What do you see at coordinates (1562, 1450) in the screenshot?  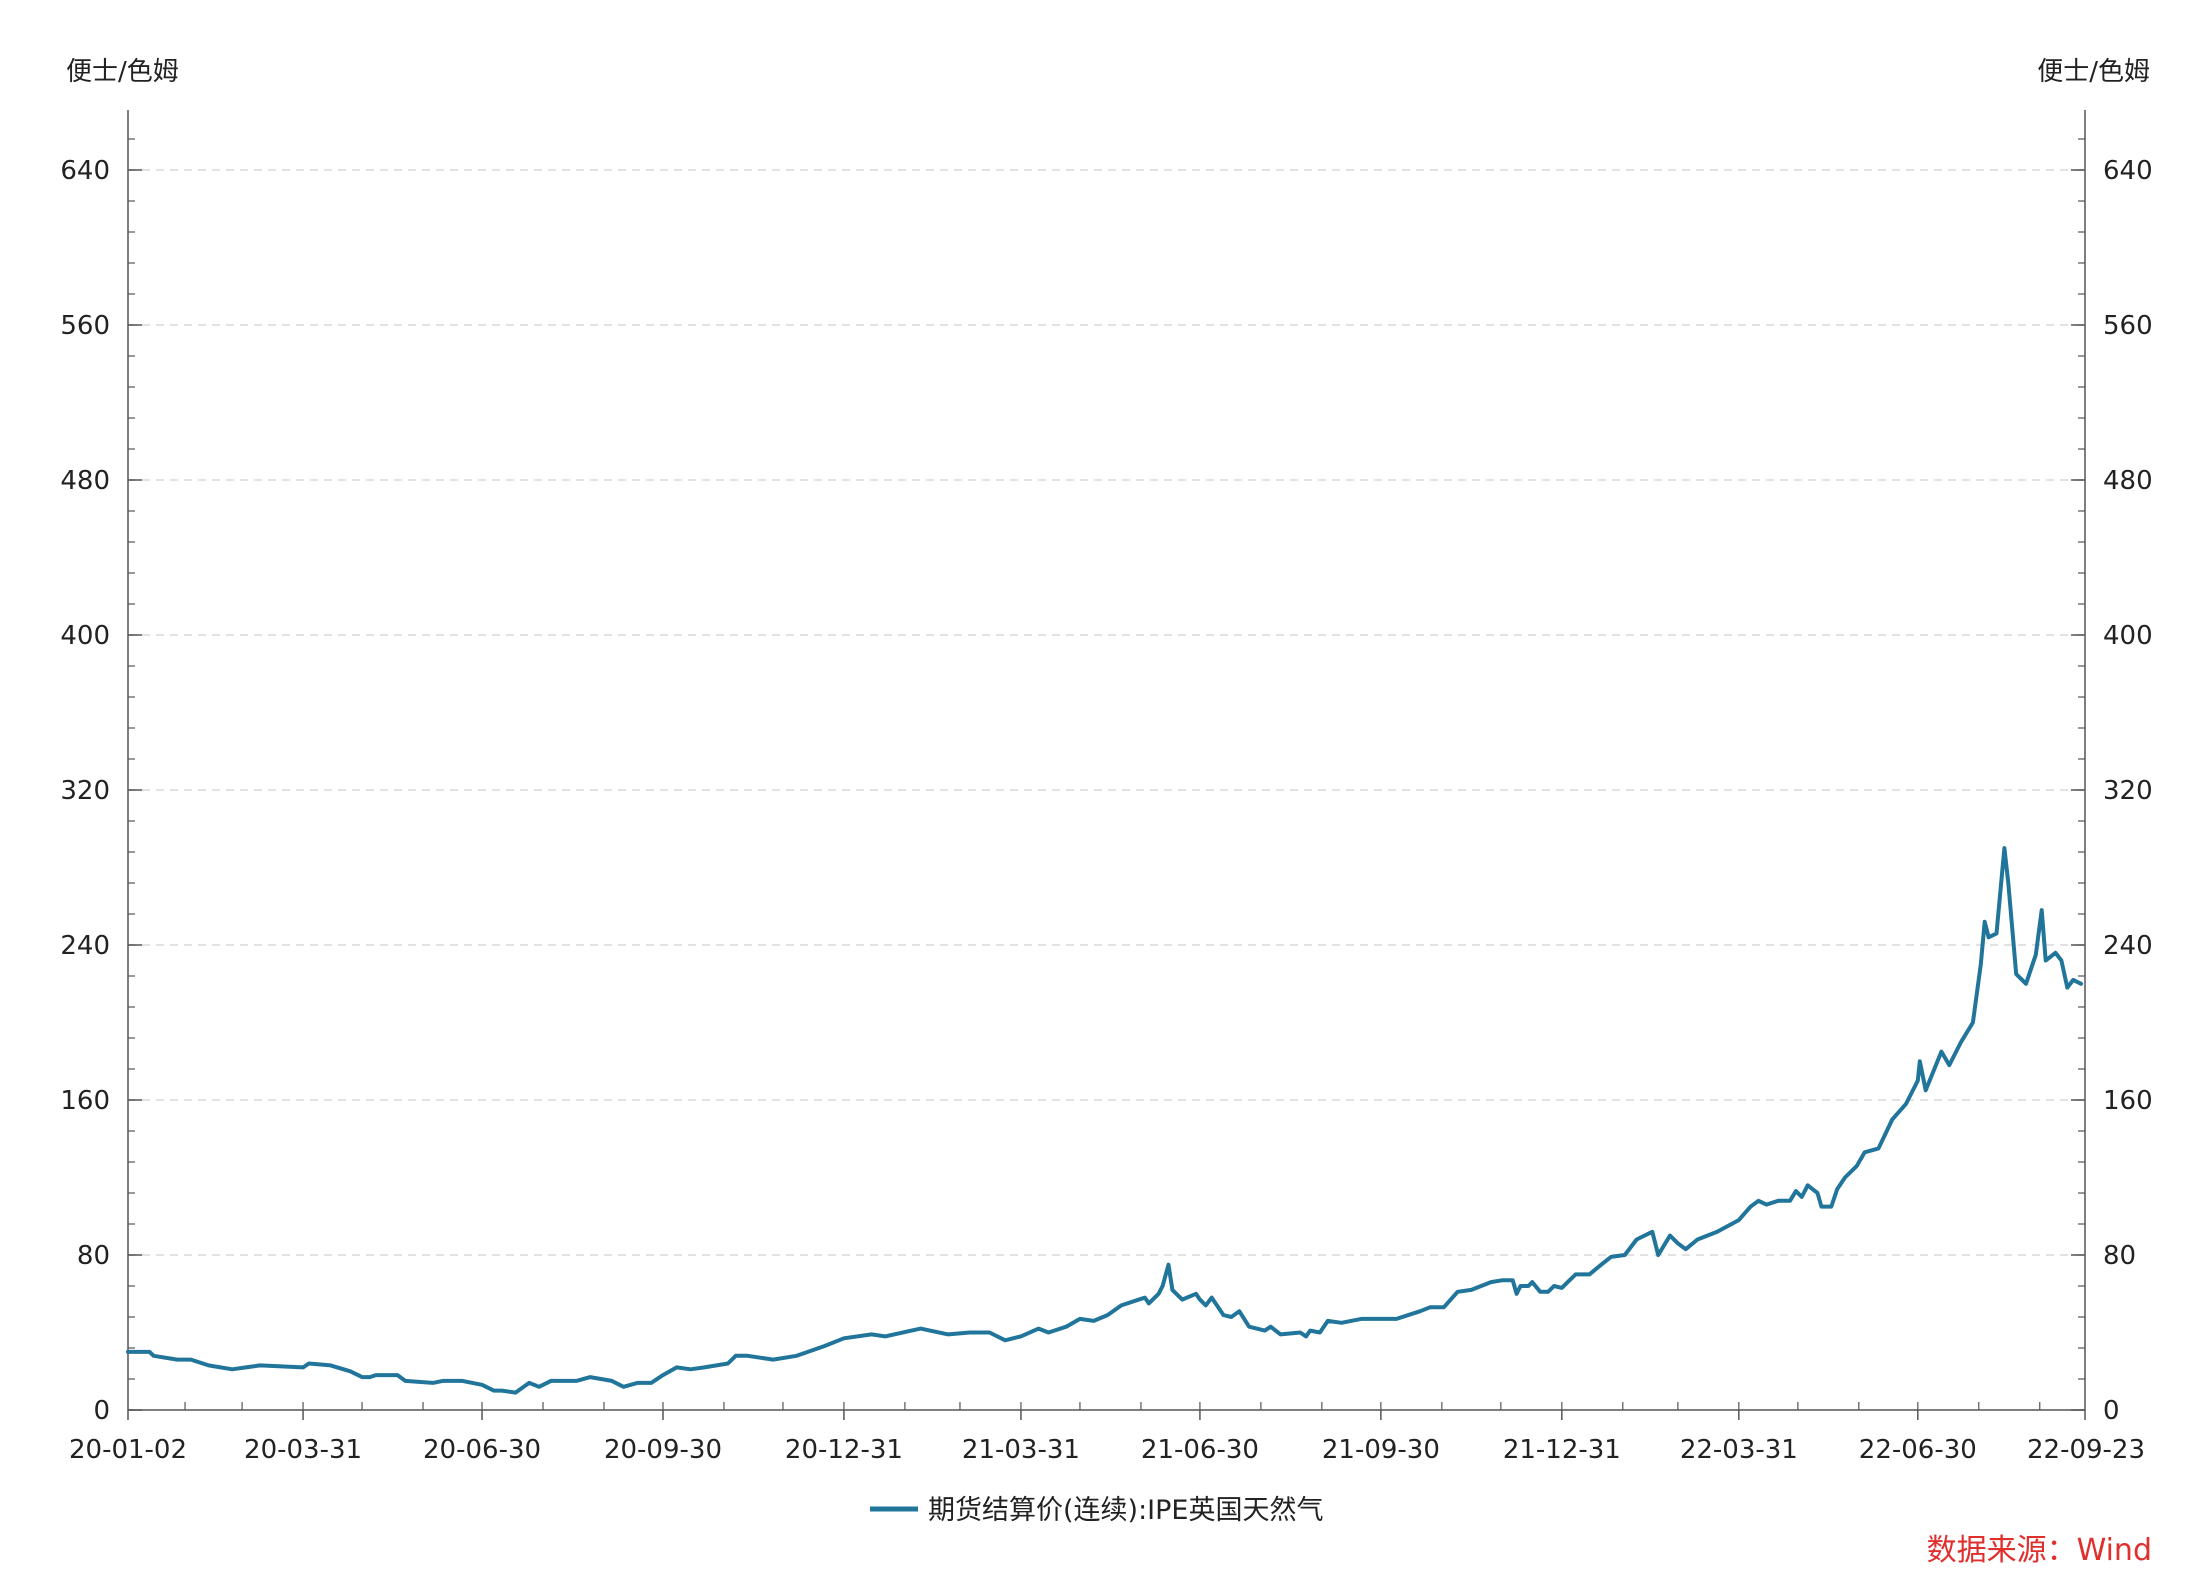 I see `x-tick-label: 21-12-31` at bounding box center [1562, 1450].